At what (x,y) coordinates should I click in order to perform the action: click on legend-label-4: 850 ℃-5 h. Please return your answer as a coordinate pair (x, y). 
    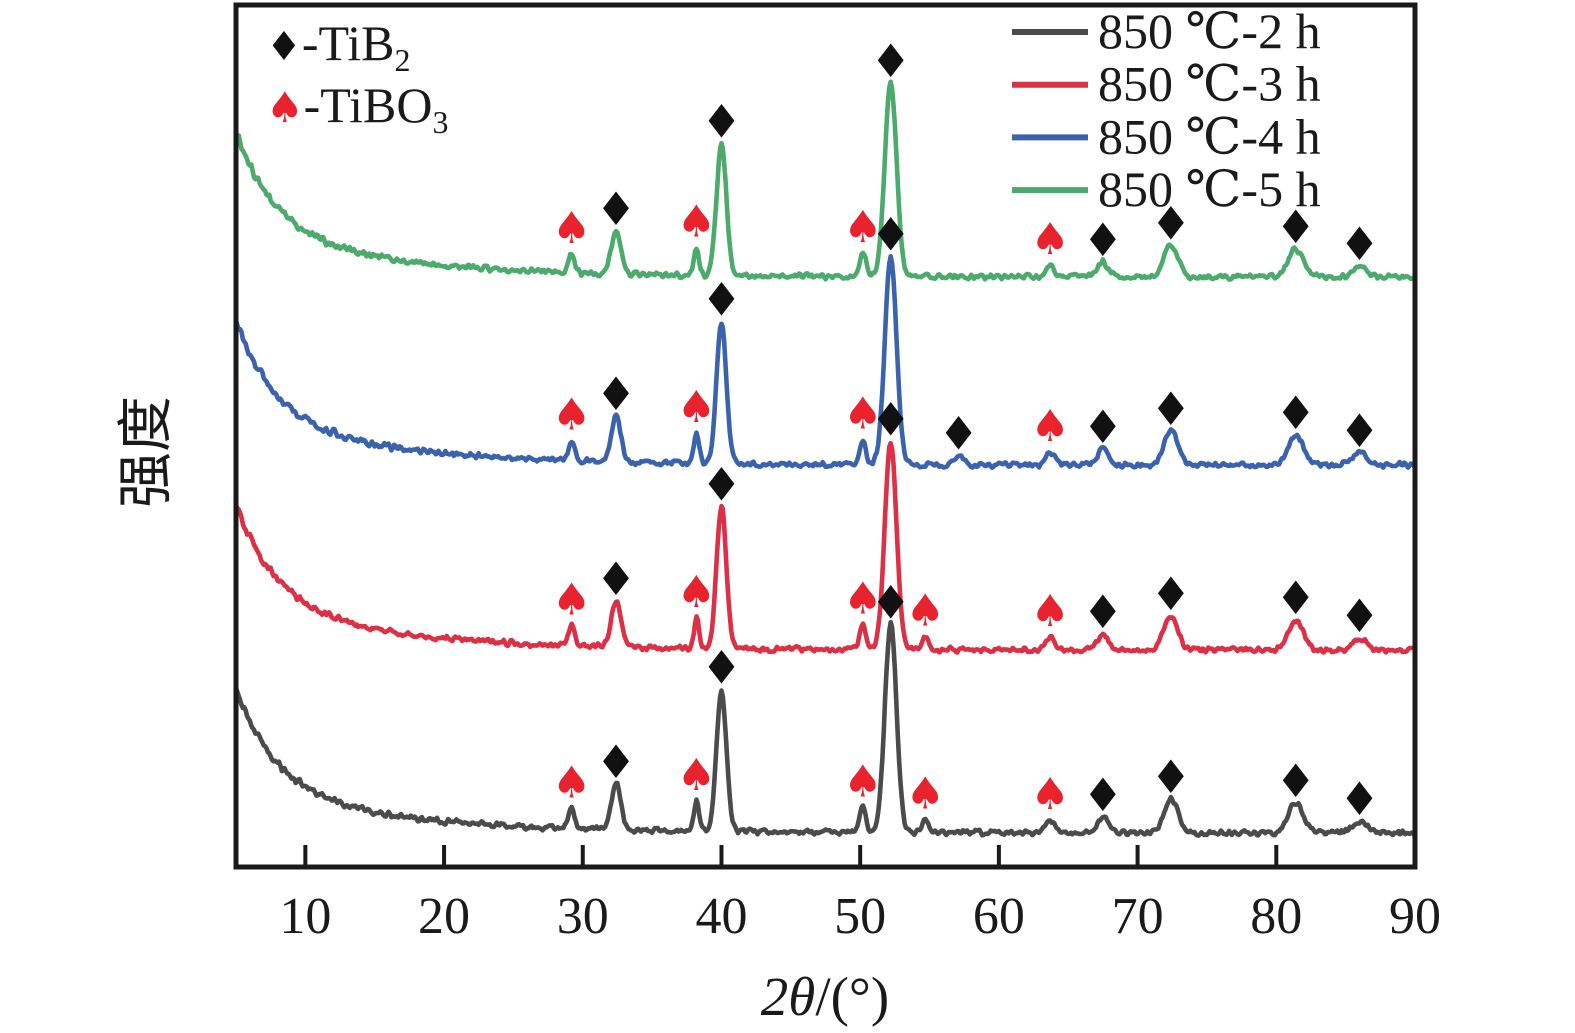
    Looking at the image, I should click on (1209, 189).